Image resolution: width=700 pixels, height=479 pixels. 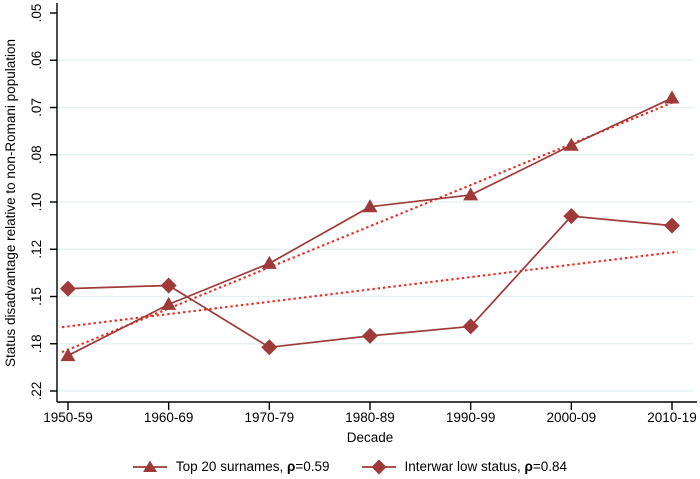 I want to click on trend-line-interwar, so click(x=370, y=289).